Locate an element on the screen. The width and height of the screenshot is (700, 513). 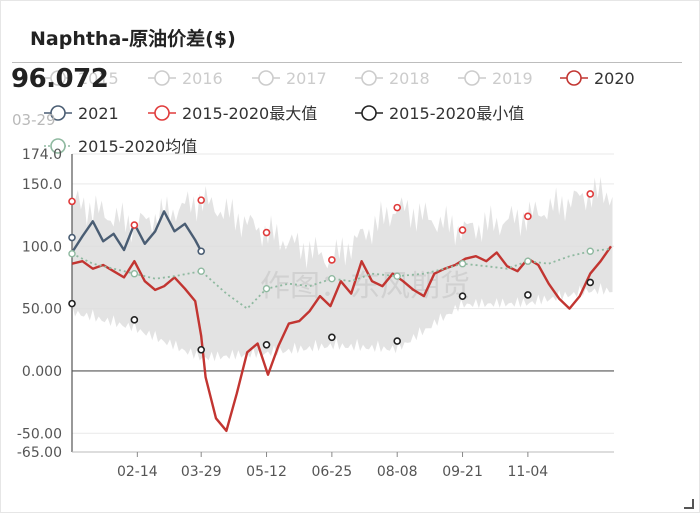
x-tick-label: 06-25 is located at coordinates (332, 472).